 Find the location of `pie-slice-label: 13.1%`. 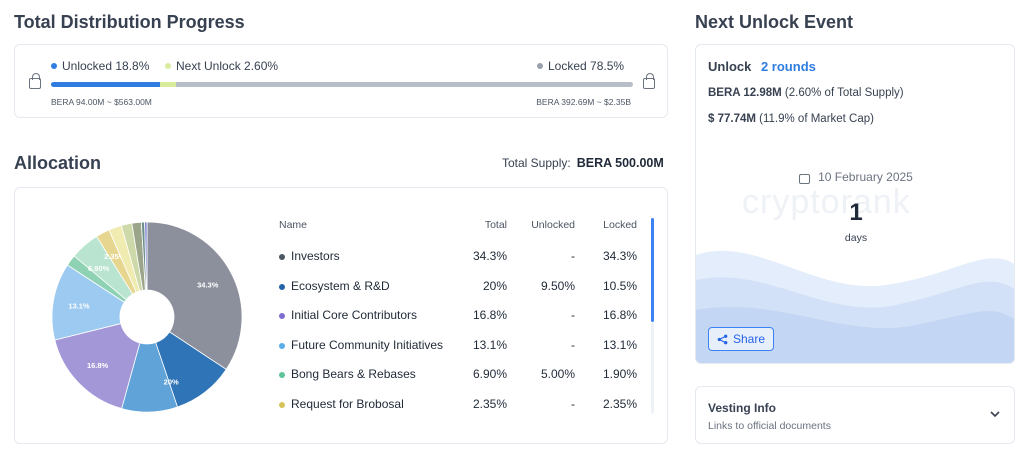

pie-slice-label: 13.1% is located at coordinates (79, 306).